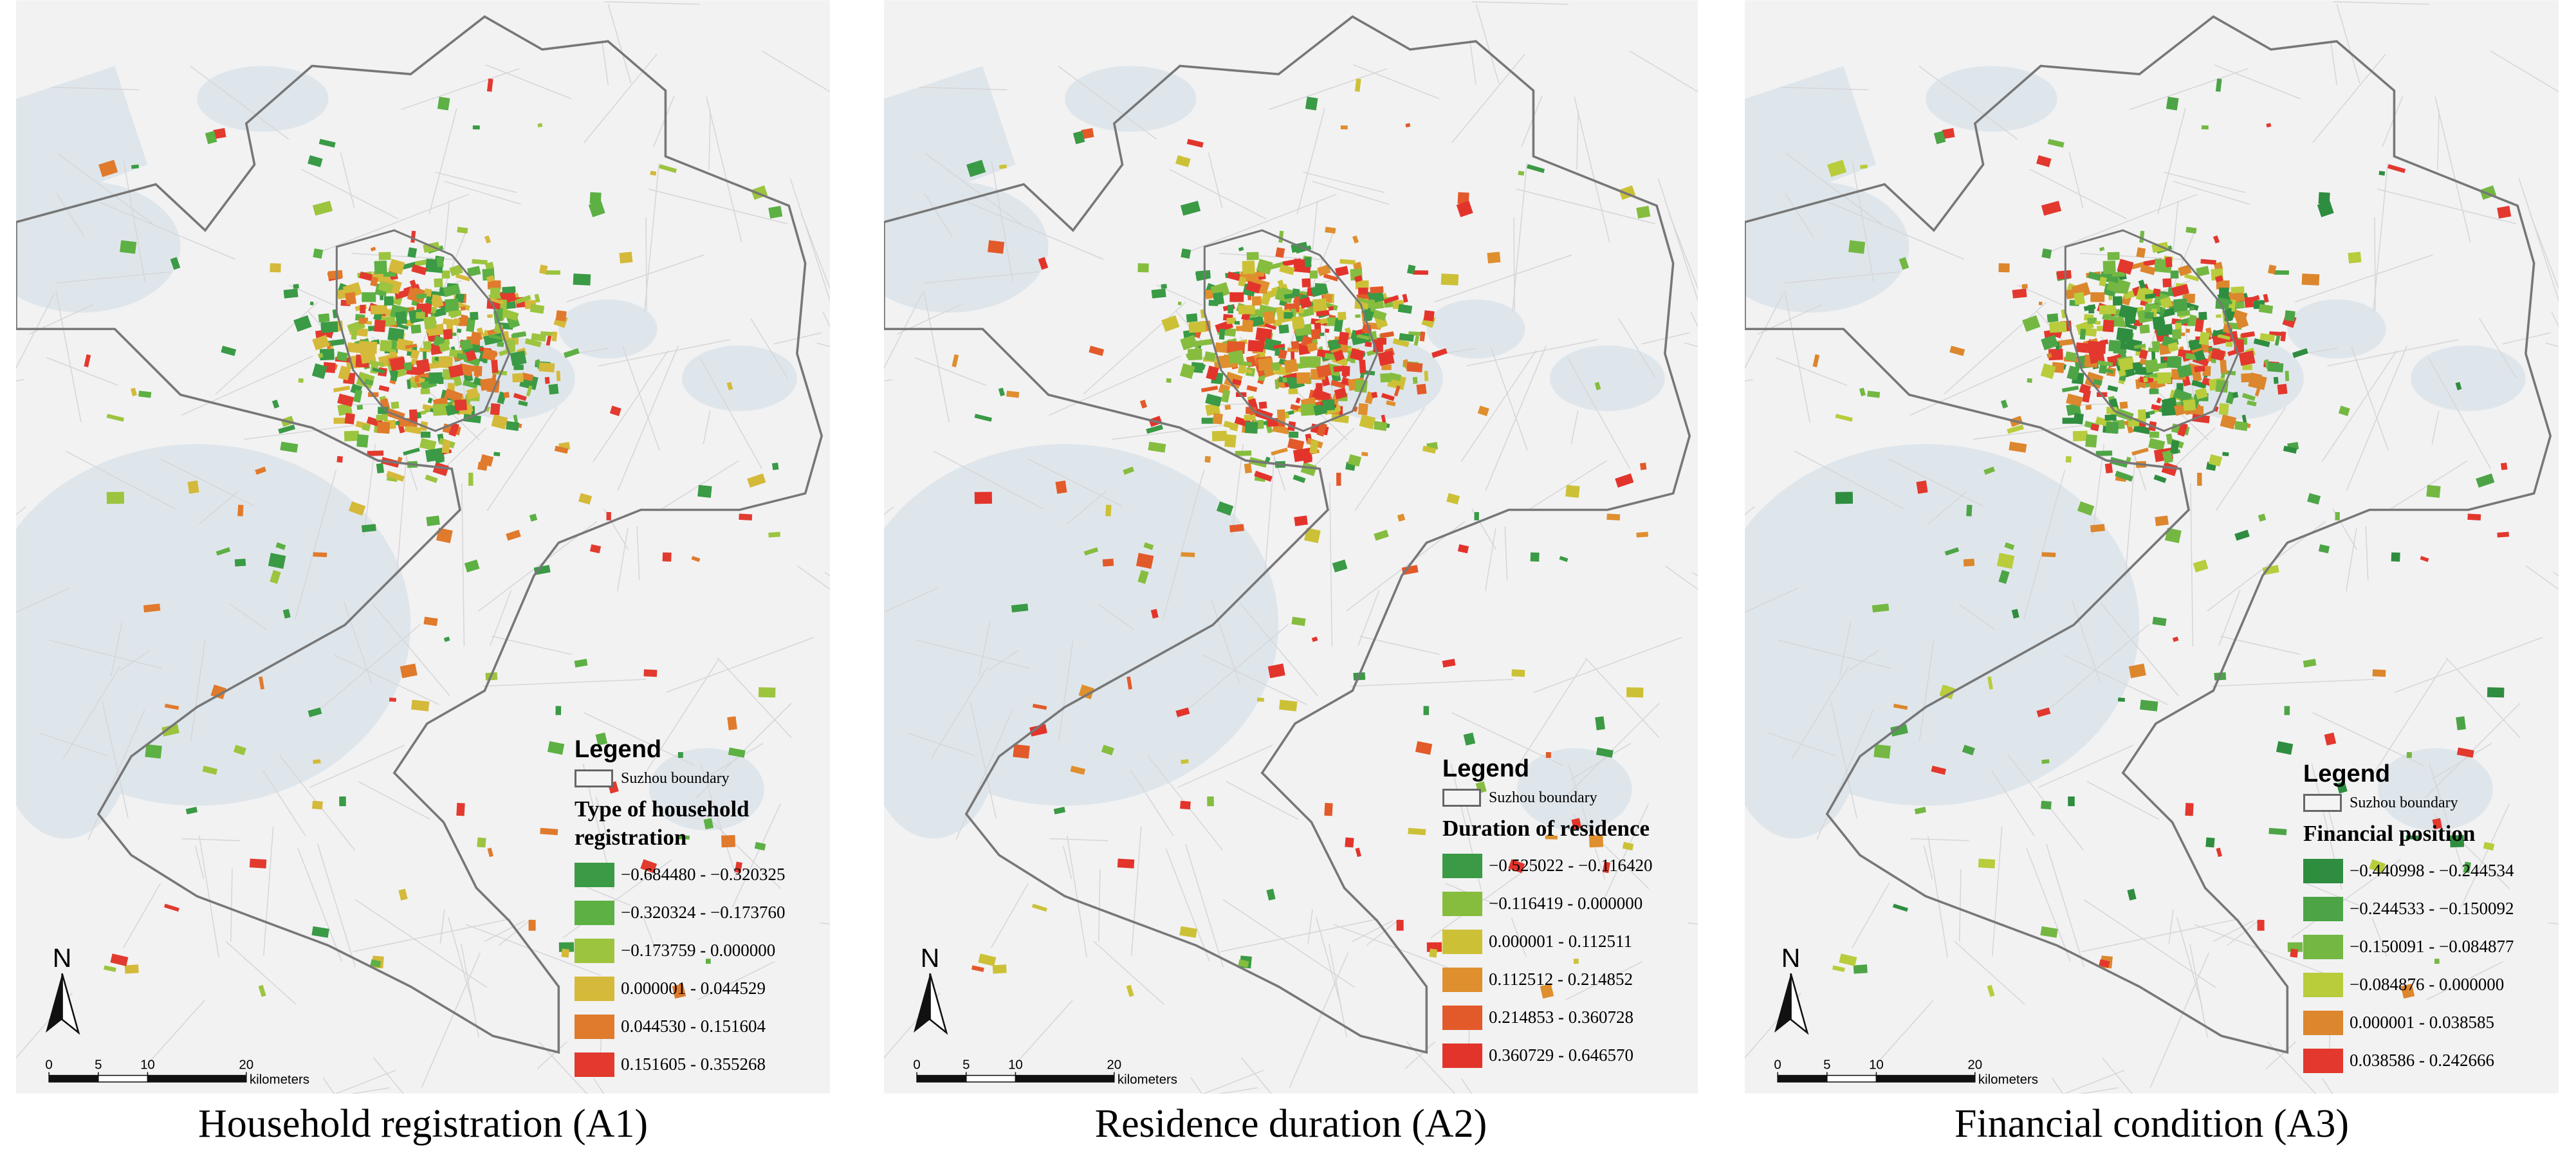 The image size is (2576, 1158). I want to click on legend-label: 0.360729 - 0.646570, so click(1561, 1055).